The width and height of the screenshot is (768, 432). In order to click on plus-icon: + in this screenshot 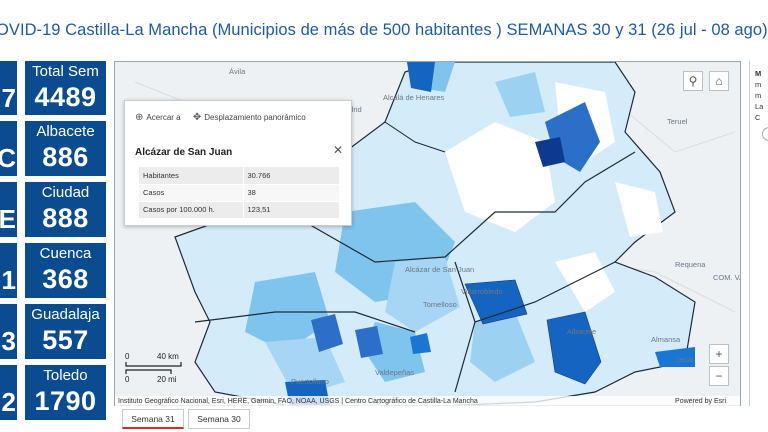, I will do `click(719, 354)`.